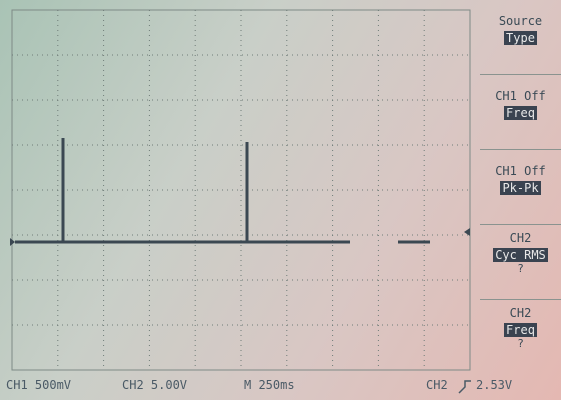 This screenshot has width=561, height=400. I want to click on menu-value: Type, so click(520, 38).